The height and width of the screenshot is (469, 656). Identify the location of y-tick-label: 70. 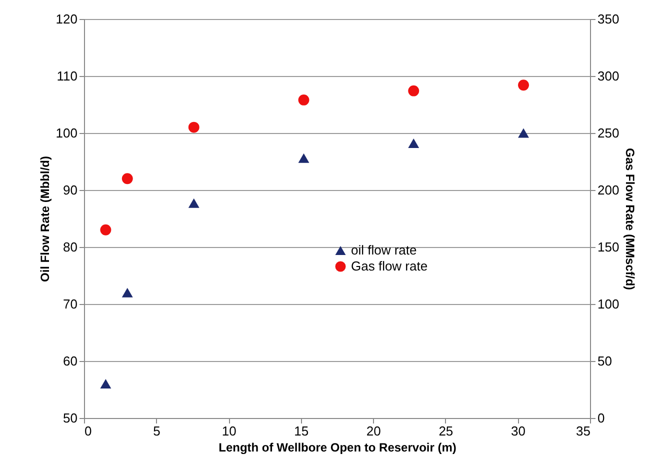
(70, 304).